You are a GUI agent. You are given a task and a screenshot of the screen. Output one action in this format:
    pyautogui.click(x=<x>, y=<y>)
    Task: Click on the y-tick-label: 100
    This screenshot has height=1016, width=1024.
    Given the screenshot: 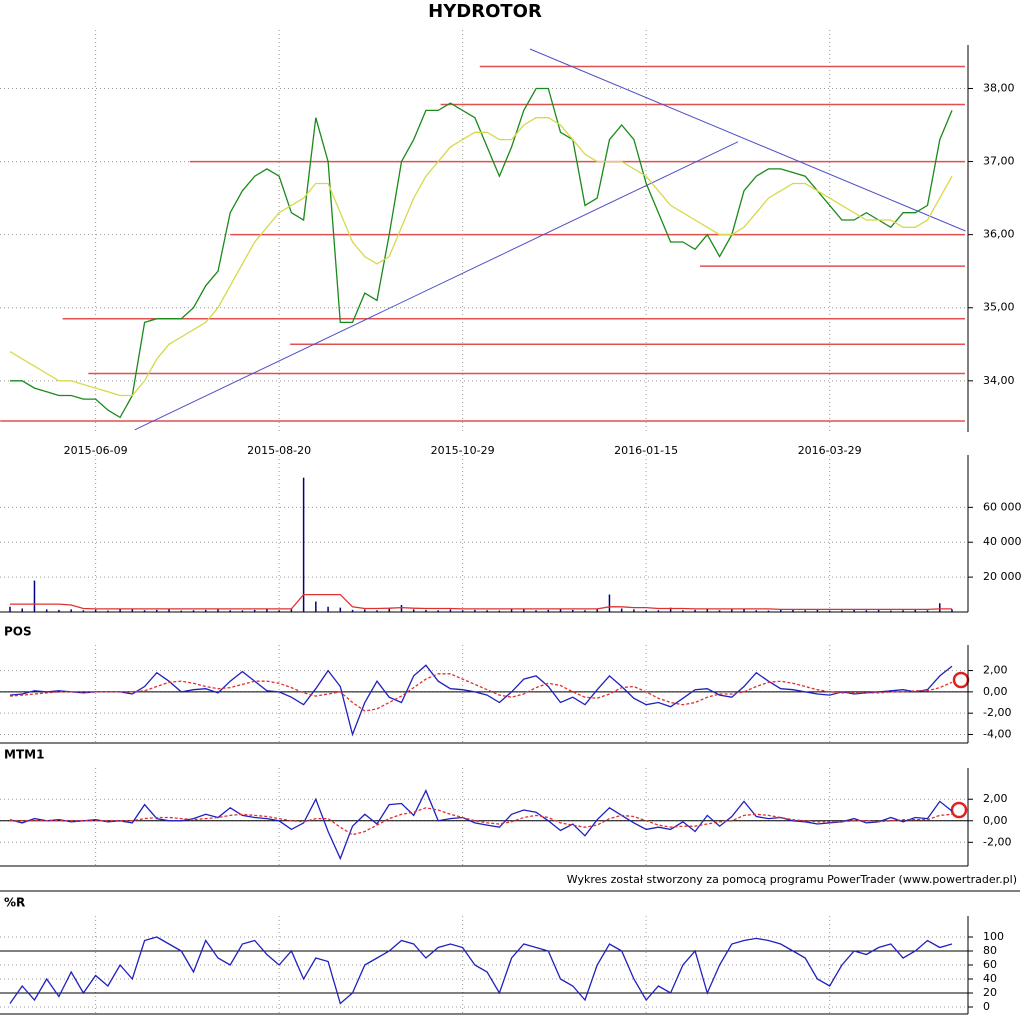 What is the action you would take?
    pyautogui.click(x=993, y=936)
    